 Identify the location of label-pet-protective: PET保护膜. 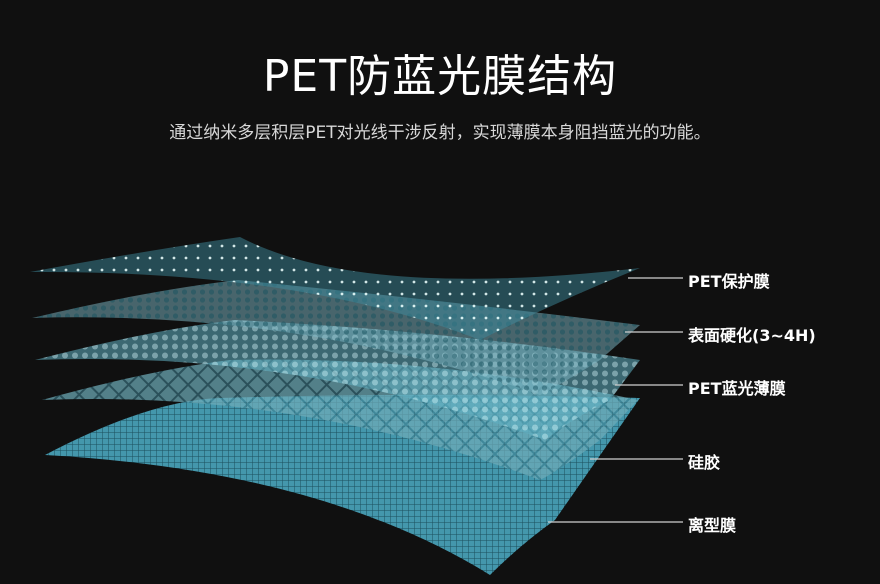
(729, 281).